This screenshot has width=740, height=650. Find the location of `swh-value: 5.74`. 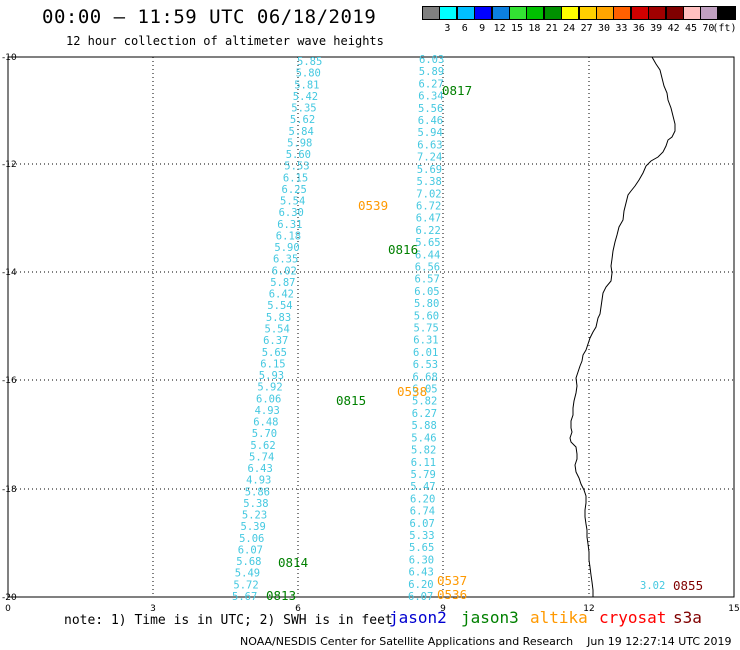

swh-value: 5.74 is located at coordinates (261, 457).